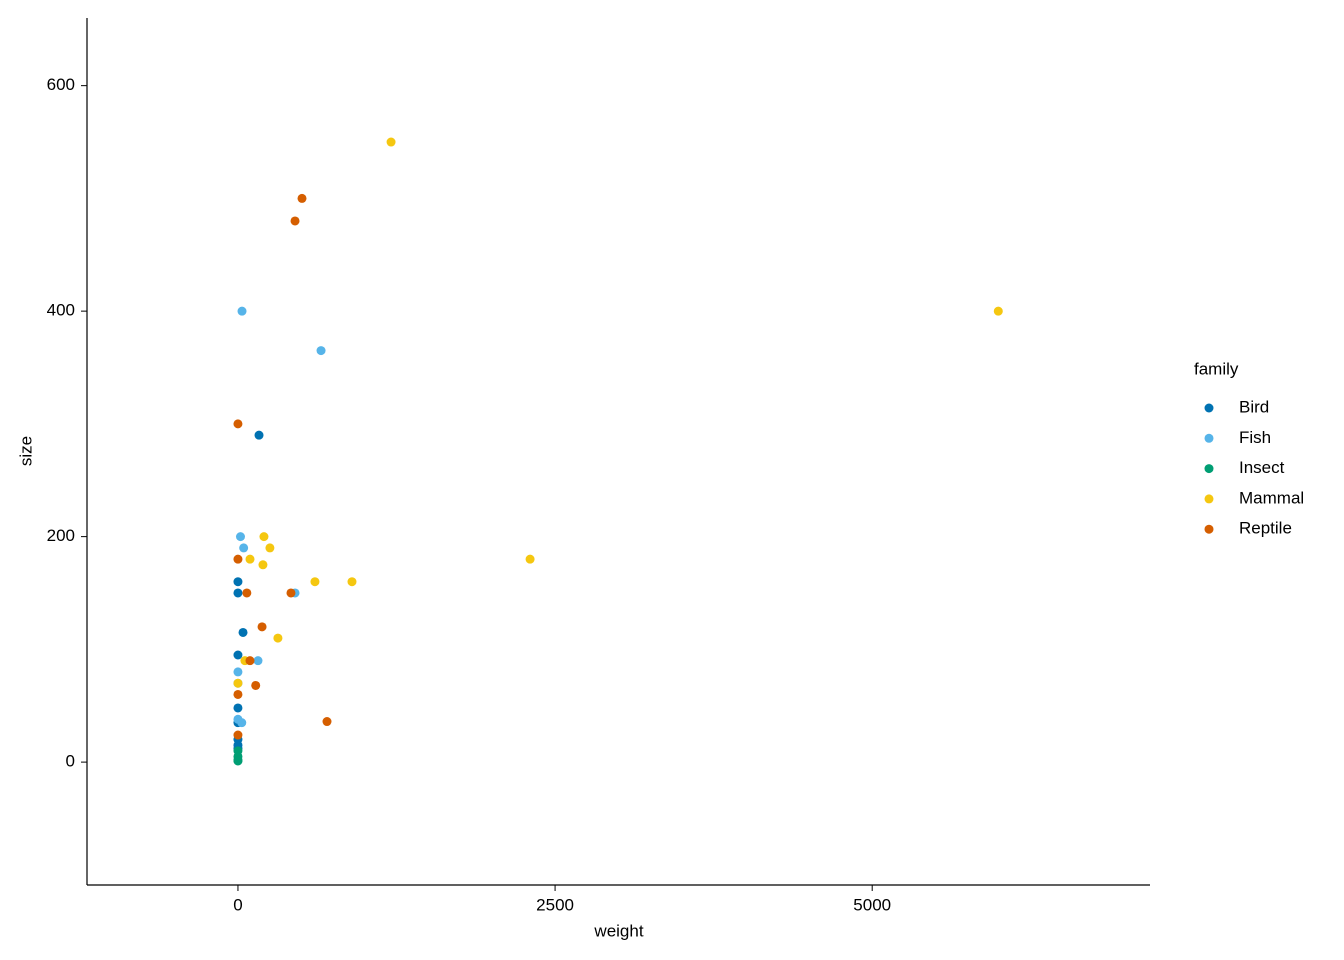 This screenshot has height=960, width=1344. What do you see at coordinates (61, 310) in the screenshot?
I see `y-tick-label: 400` at bounding box center [61, 310].